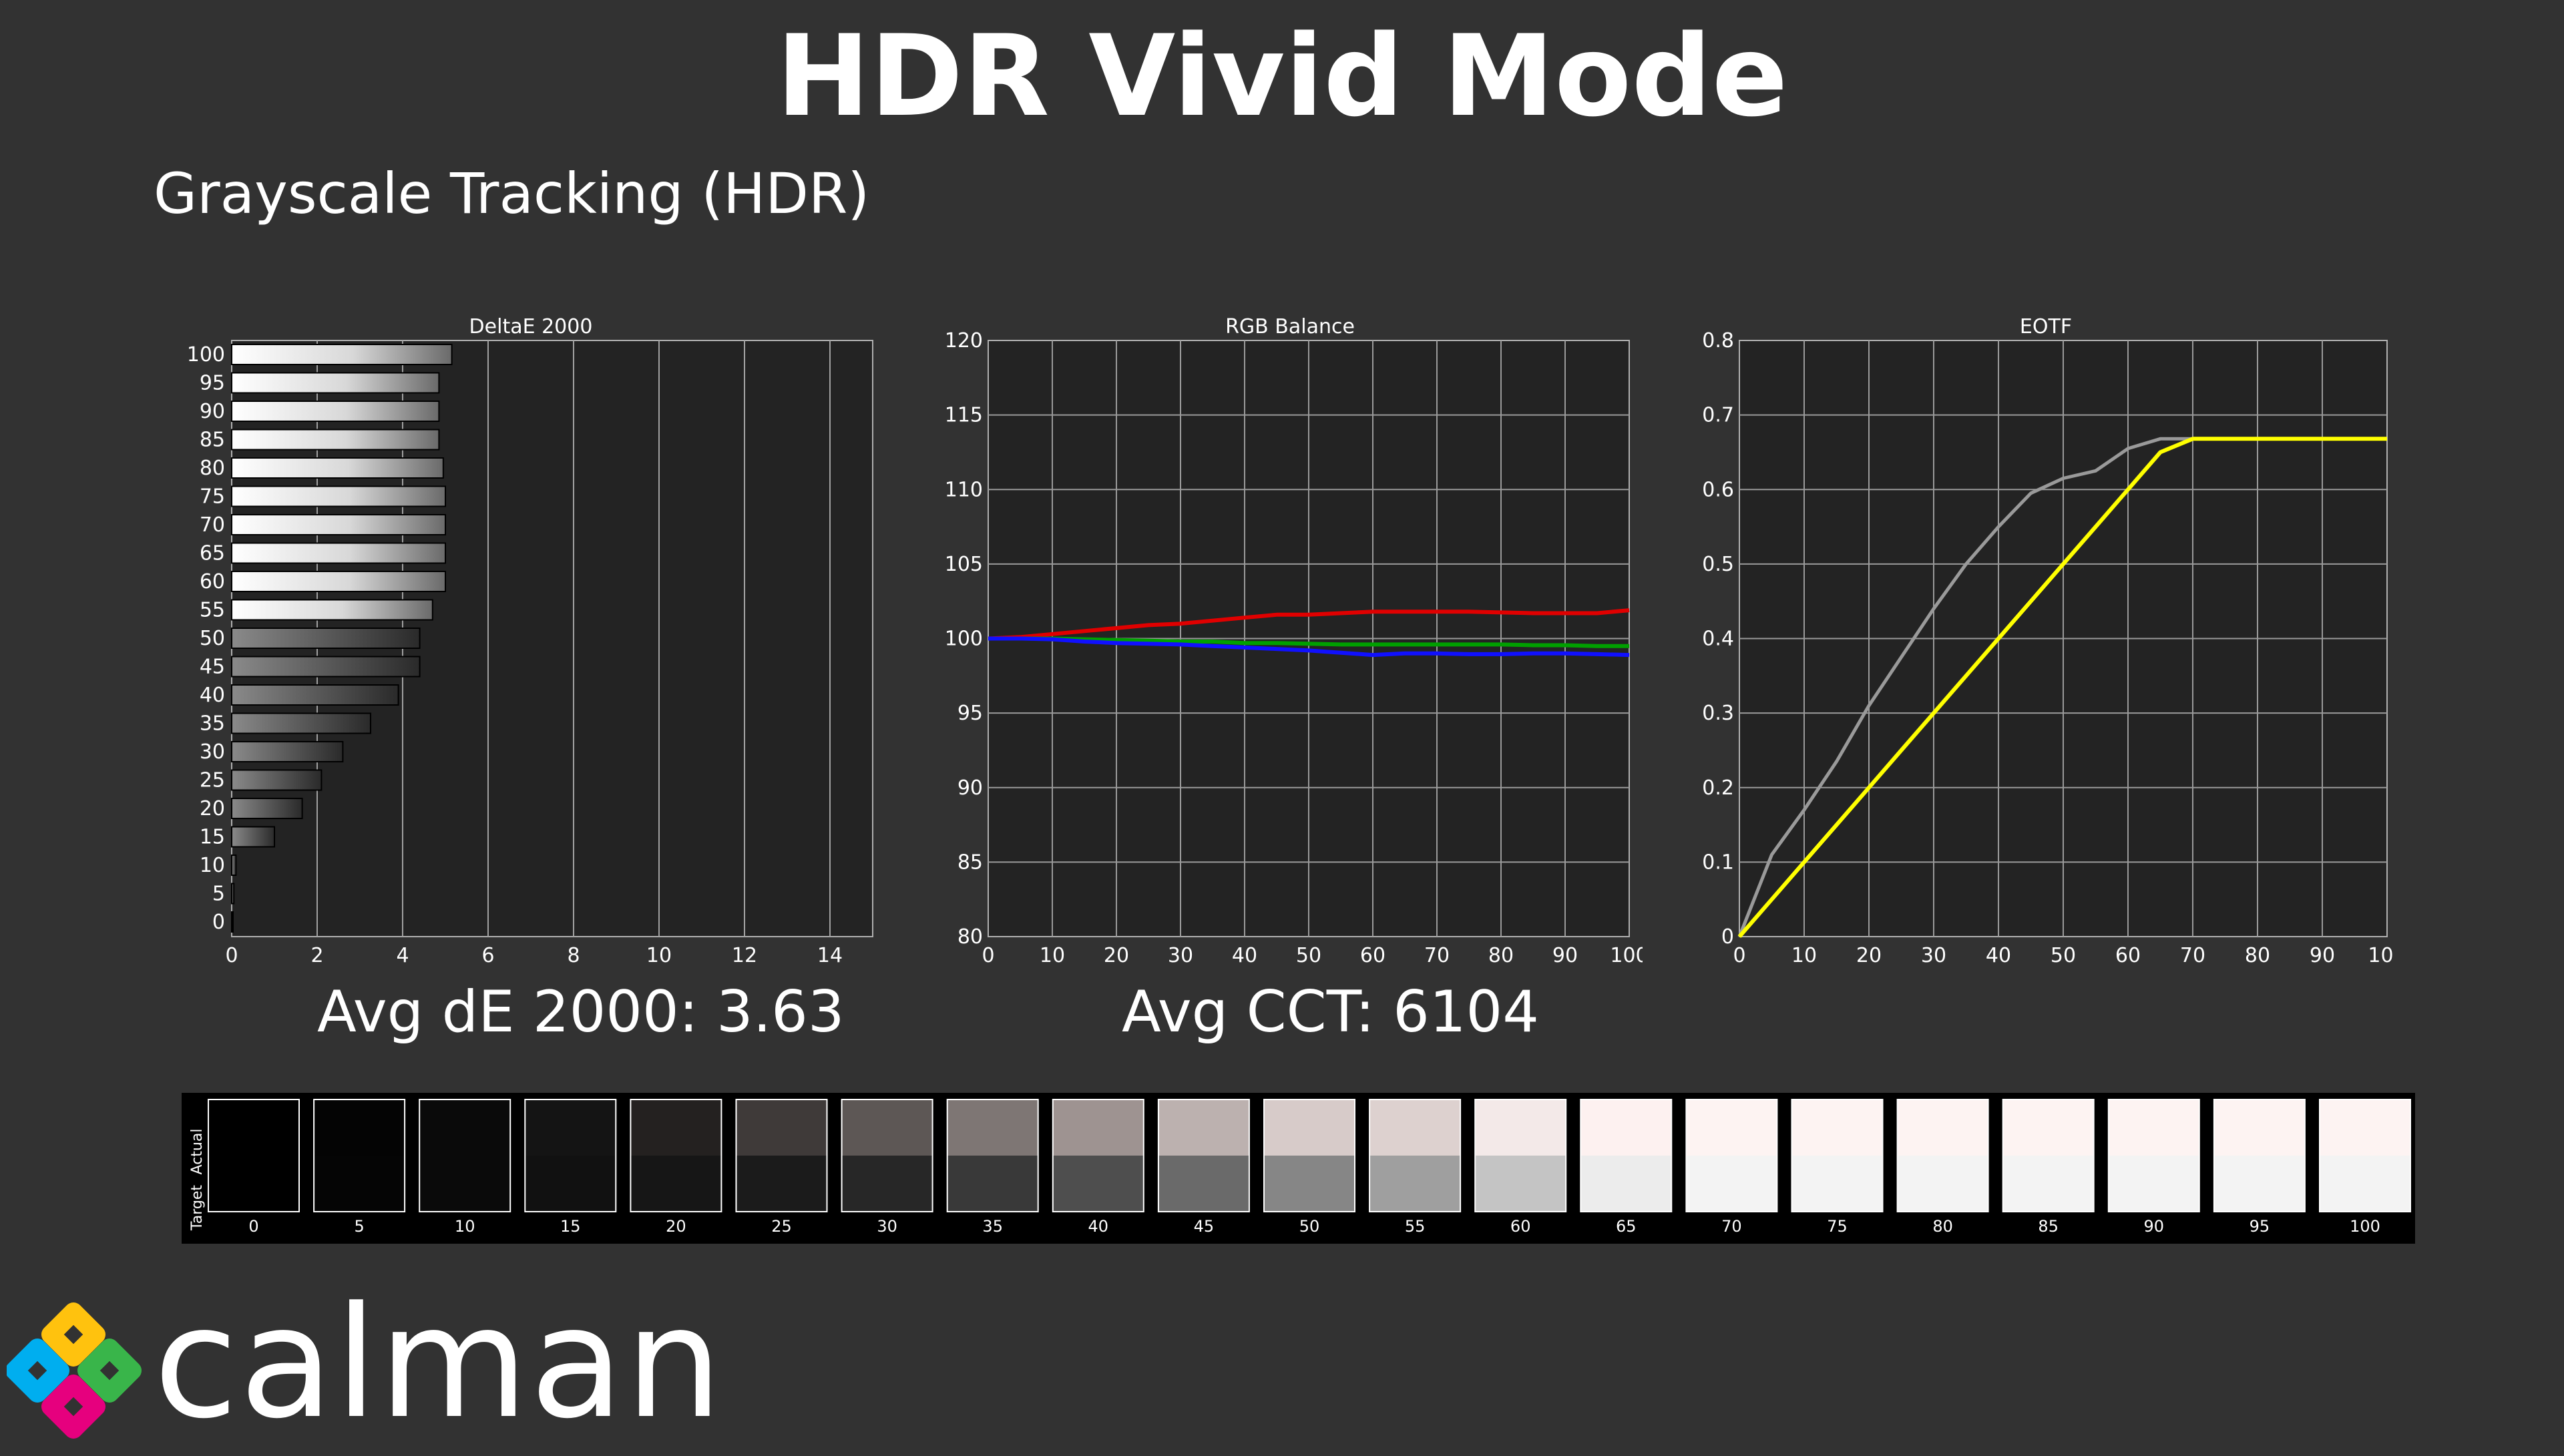 The height and width of the screenshot is (1456, 2564). Describe the element at coordinates (212, 724) in the screenshot. I see `deltae-y-tick: 35` at that location.